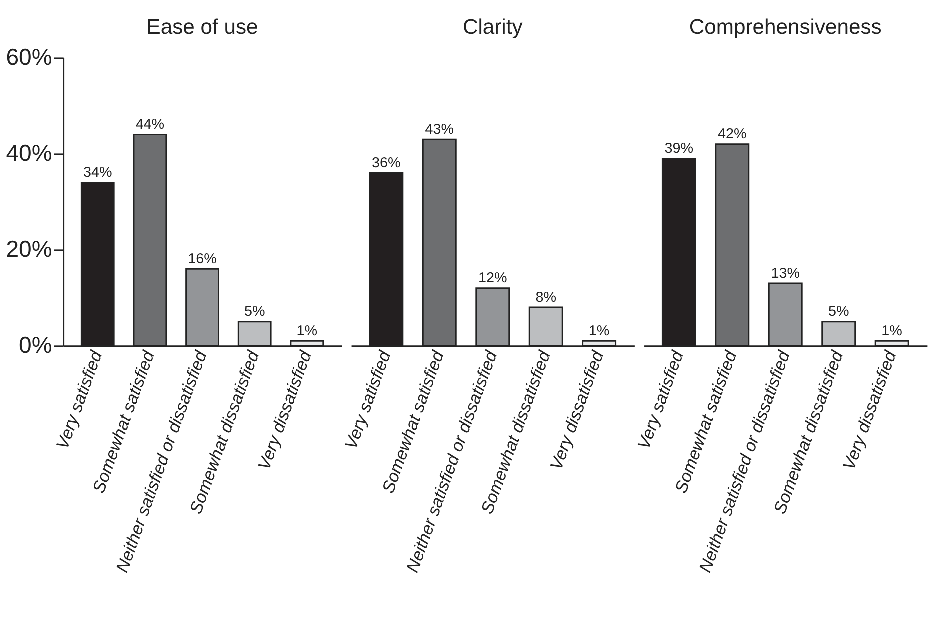 Image resolution: width=932 pixels, height=623 pixels. Describe the element at coordinates (29, 249) in the screenshot. I see `y-tick-label: 20%` at that location.